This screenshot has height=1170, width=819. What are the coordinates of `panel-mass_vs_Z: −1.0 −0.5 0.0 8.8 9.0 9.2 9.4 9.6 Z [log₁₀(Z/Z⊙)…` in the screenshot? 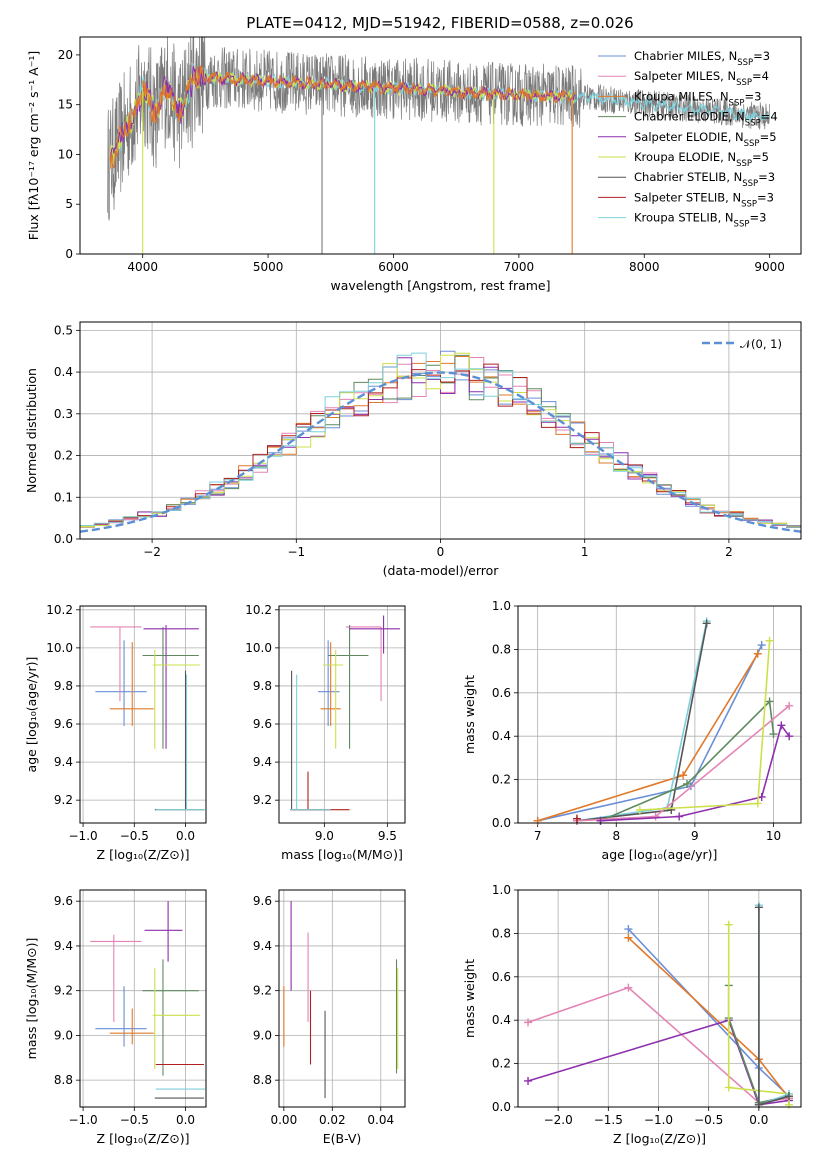 It's located at (115, 1017).